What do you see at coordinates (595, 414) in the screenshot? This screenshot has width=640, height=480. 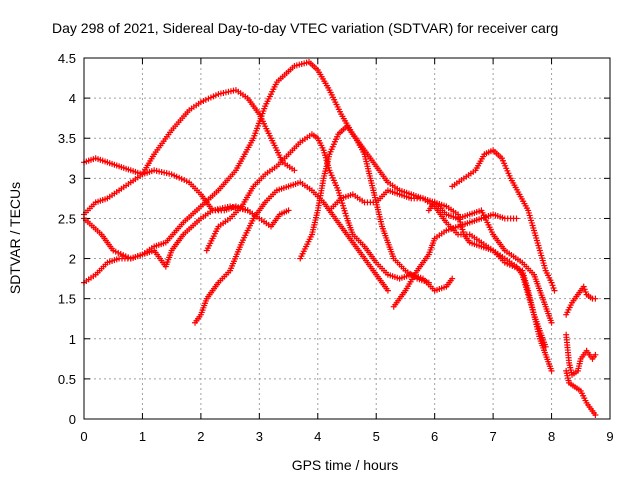 I see `data-point-s14` at bounding box center [595, 414].